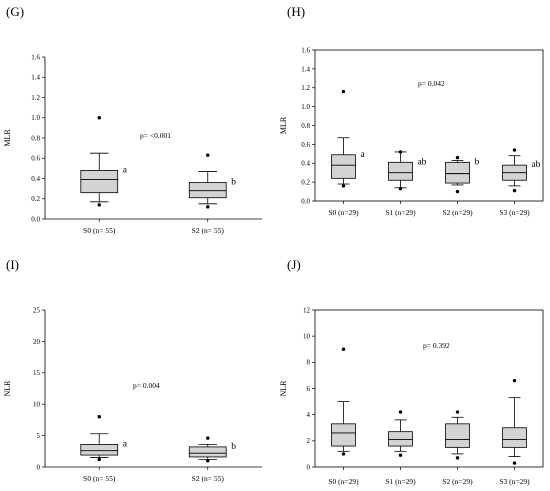  Describe the element at coordinates (12, 264) in the screenshot. I see `panel-label-i: (I)` at that location.